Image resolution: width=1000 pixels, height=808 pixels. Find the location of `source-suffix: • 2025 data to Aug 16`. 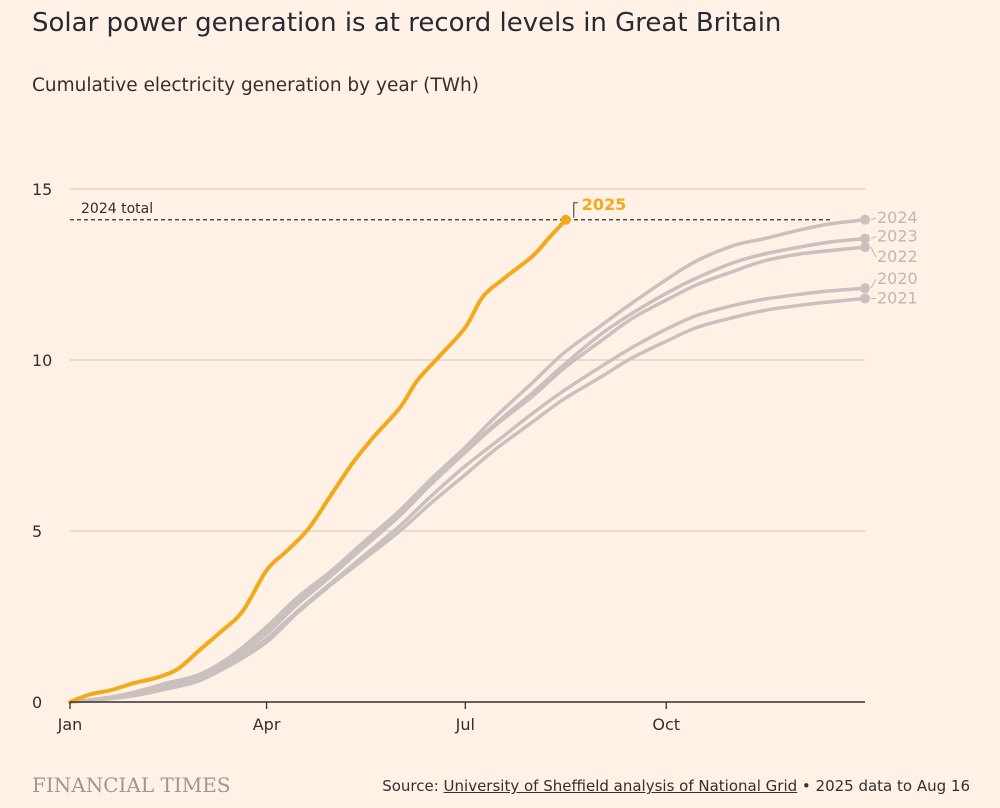

source-suffix: • 2025 data to Aug 16 is located at coordinates (883, 786).